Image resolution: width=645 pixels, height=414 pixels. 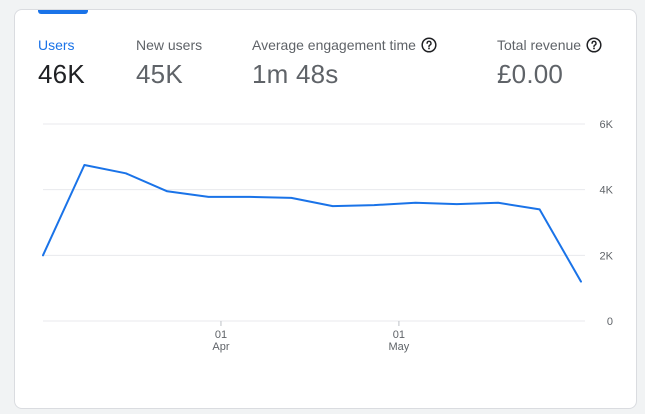 I want to click on active-tab-indicator, so click(x=63, y=12).